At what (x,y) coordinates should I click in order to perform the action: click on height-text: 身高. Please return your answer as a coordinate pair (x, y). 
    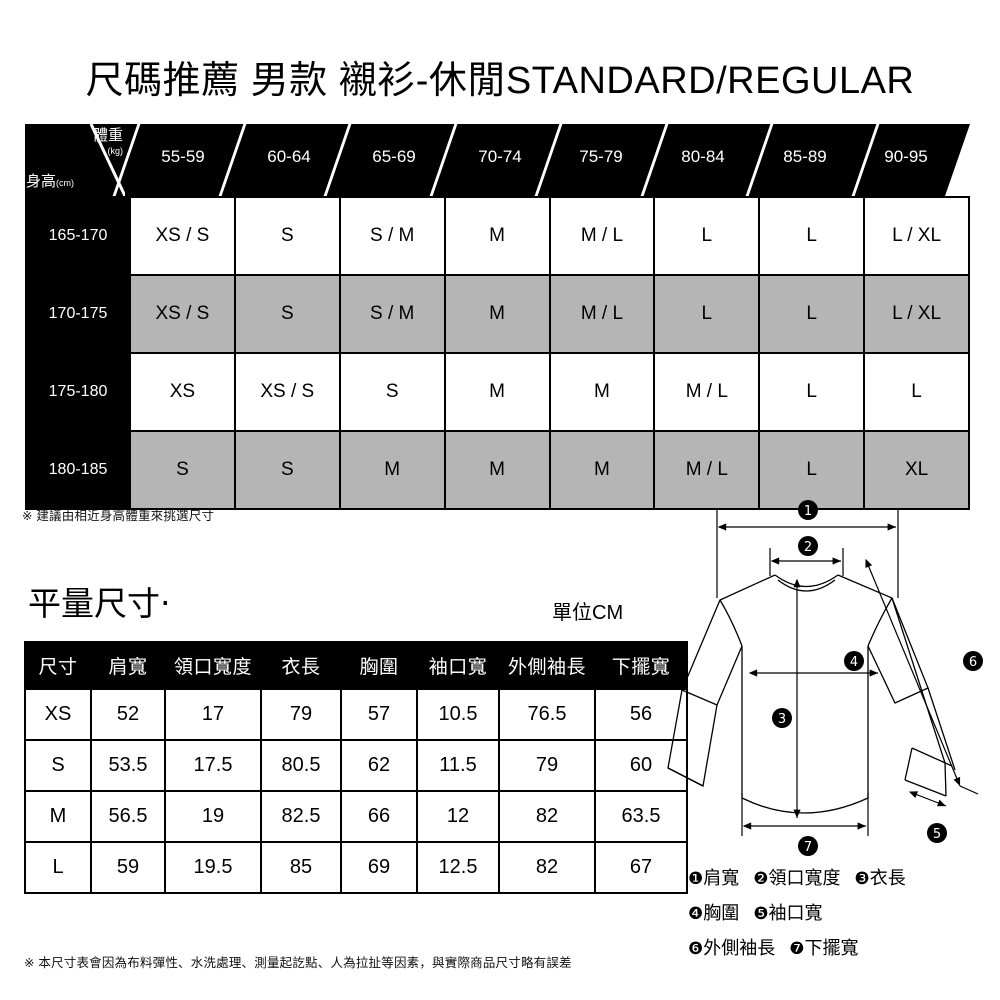
    Looking at the image, I should click on (41, 181).